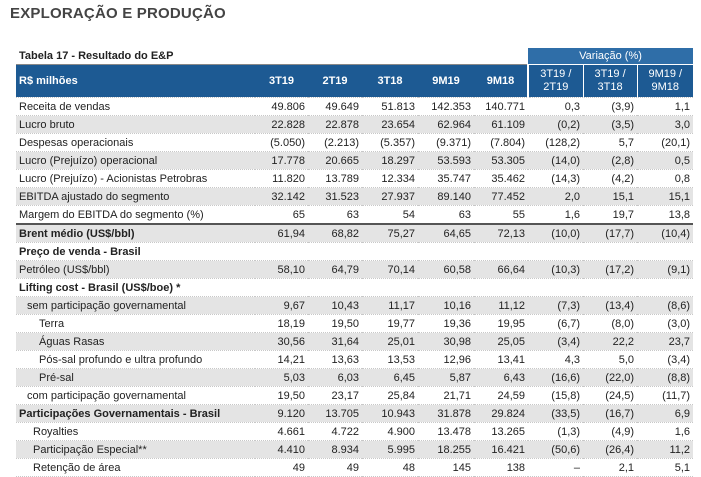 This screenshot has width=701, height=477. Describe the element at coordinates (390, 233) in the screenshot. I see `cell-value: 75,27` at that location.